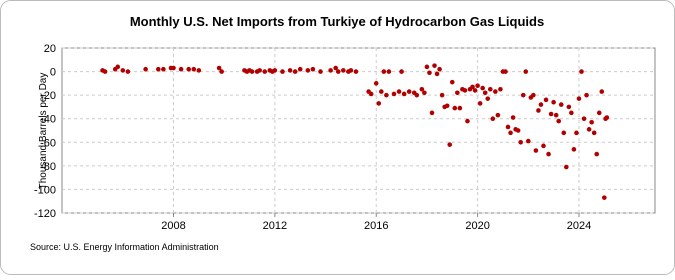 Image resolution: width=675 pixels, height=280 pixels. What do you see at coordinates (477, 226) in the screenshot?
I see `x-tick-label: 2020` at bounding box center [477, 226].